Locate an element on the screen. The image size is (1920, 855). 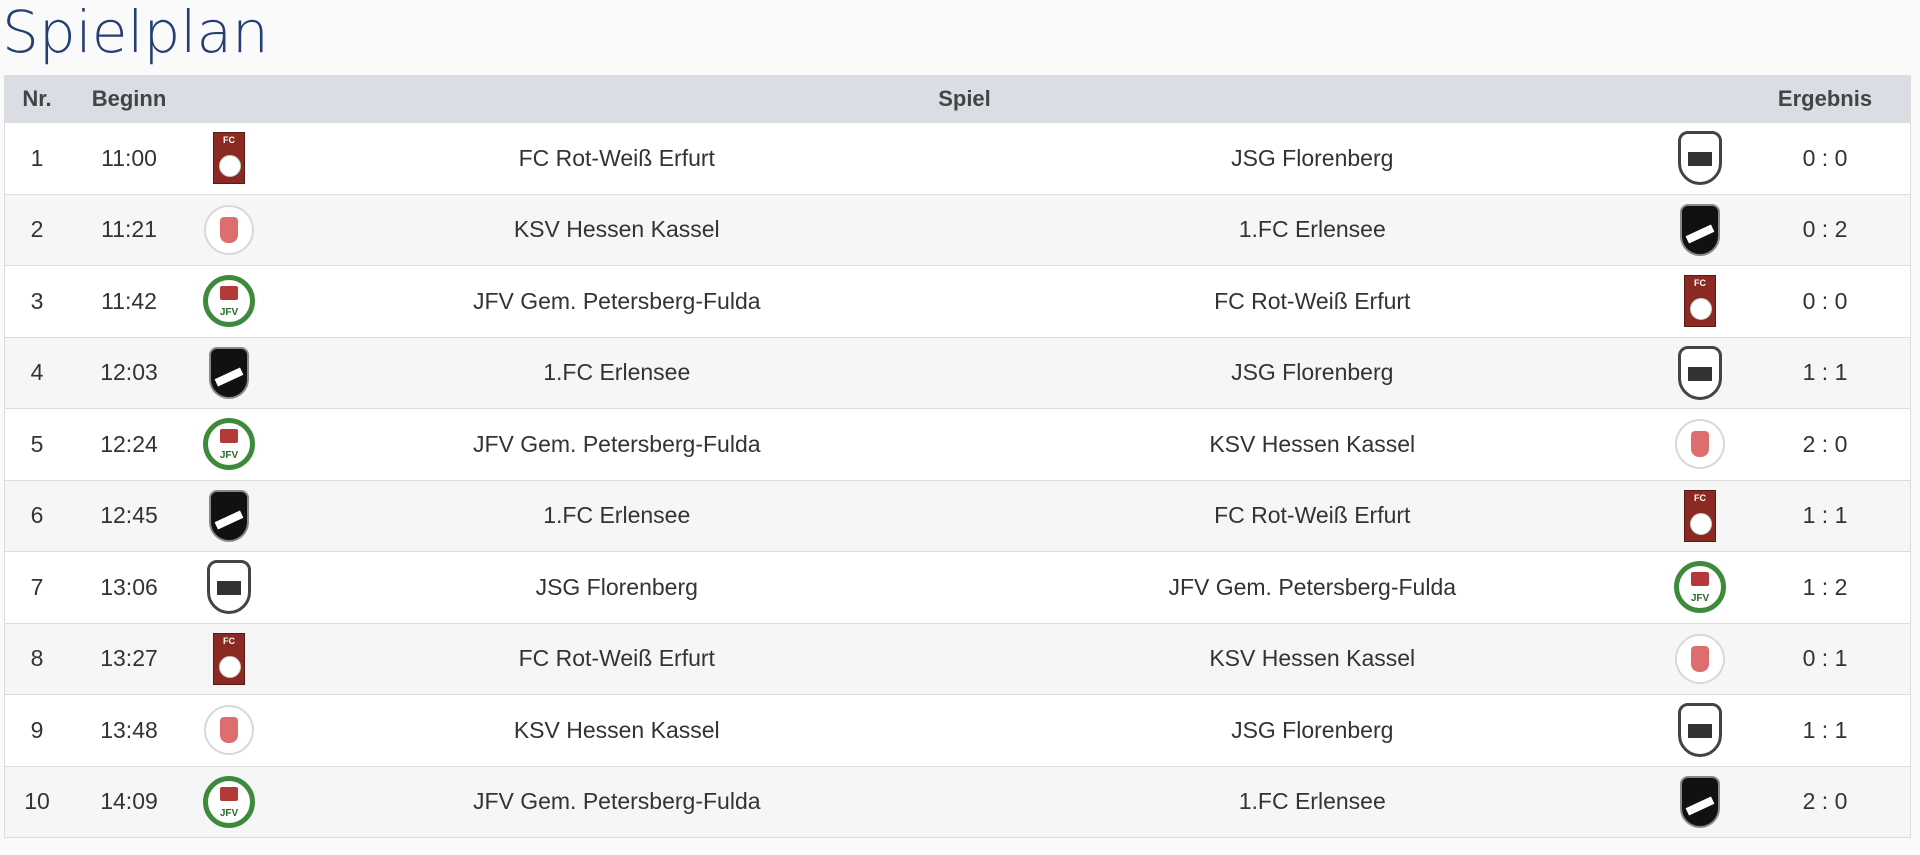
match-time: 12:24 is located at coordinates (129, 444).